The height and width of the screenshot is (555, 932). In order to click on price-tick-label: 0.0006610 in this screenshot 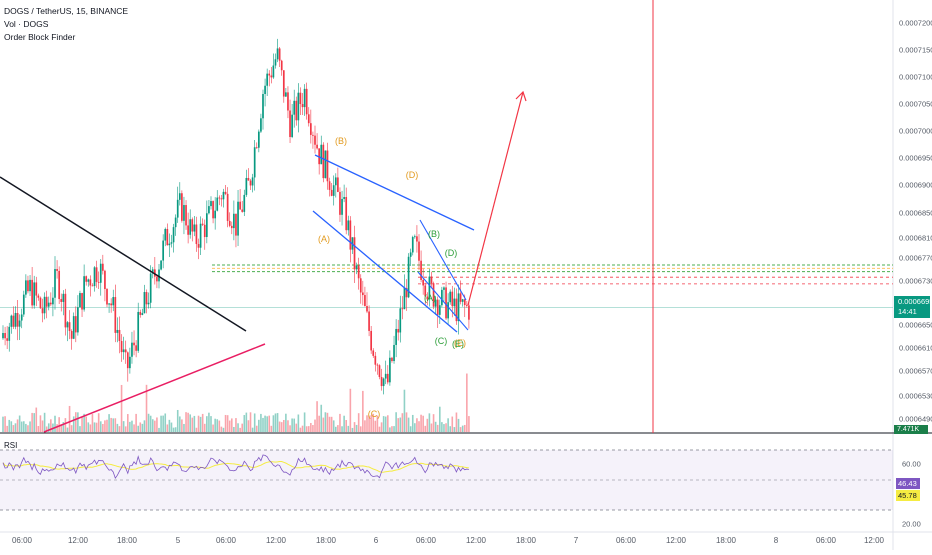, I will do `click(915, 348)`.